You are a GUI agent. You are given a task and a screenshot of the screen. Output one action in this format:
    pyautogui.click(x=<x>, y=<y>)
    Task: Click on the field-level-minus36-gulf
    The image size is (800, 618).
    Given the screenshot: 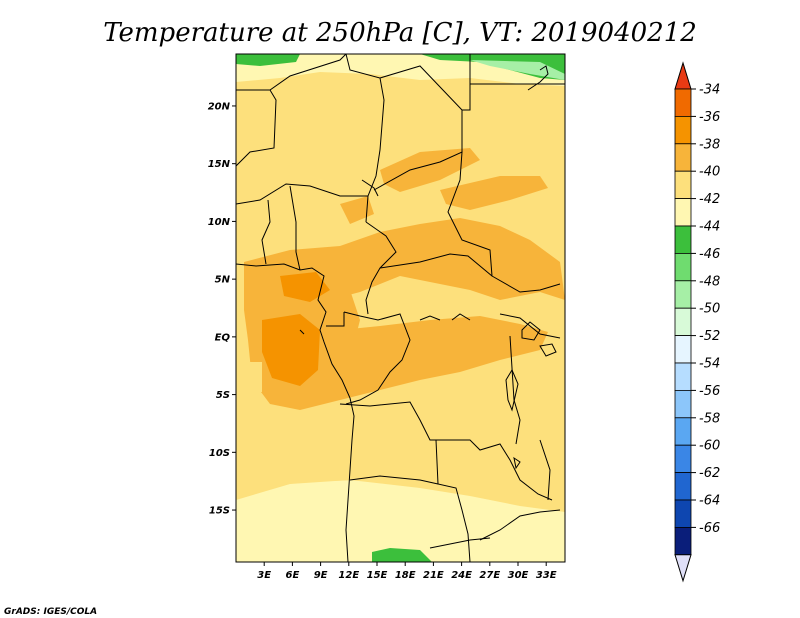 What is the action you would take?
    pyautogui.click(x=305, y=287)
    